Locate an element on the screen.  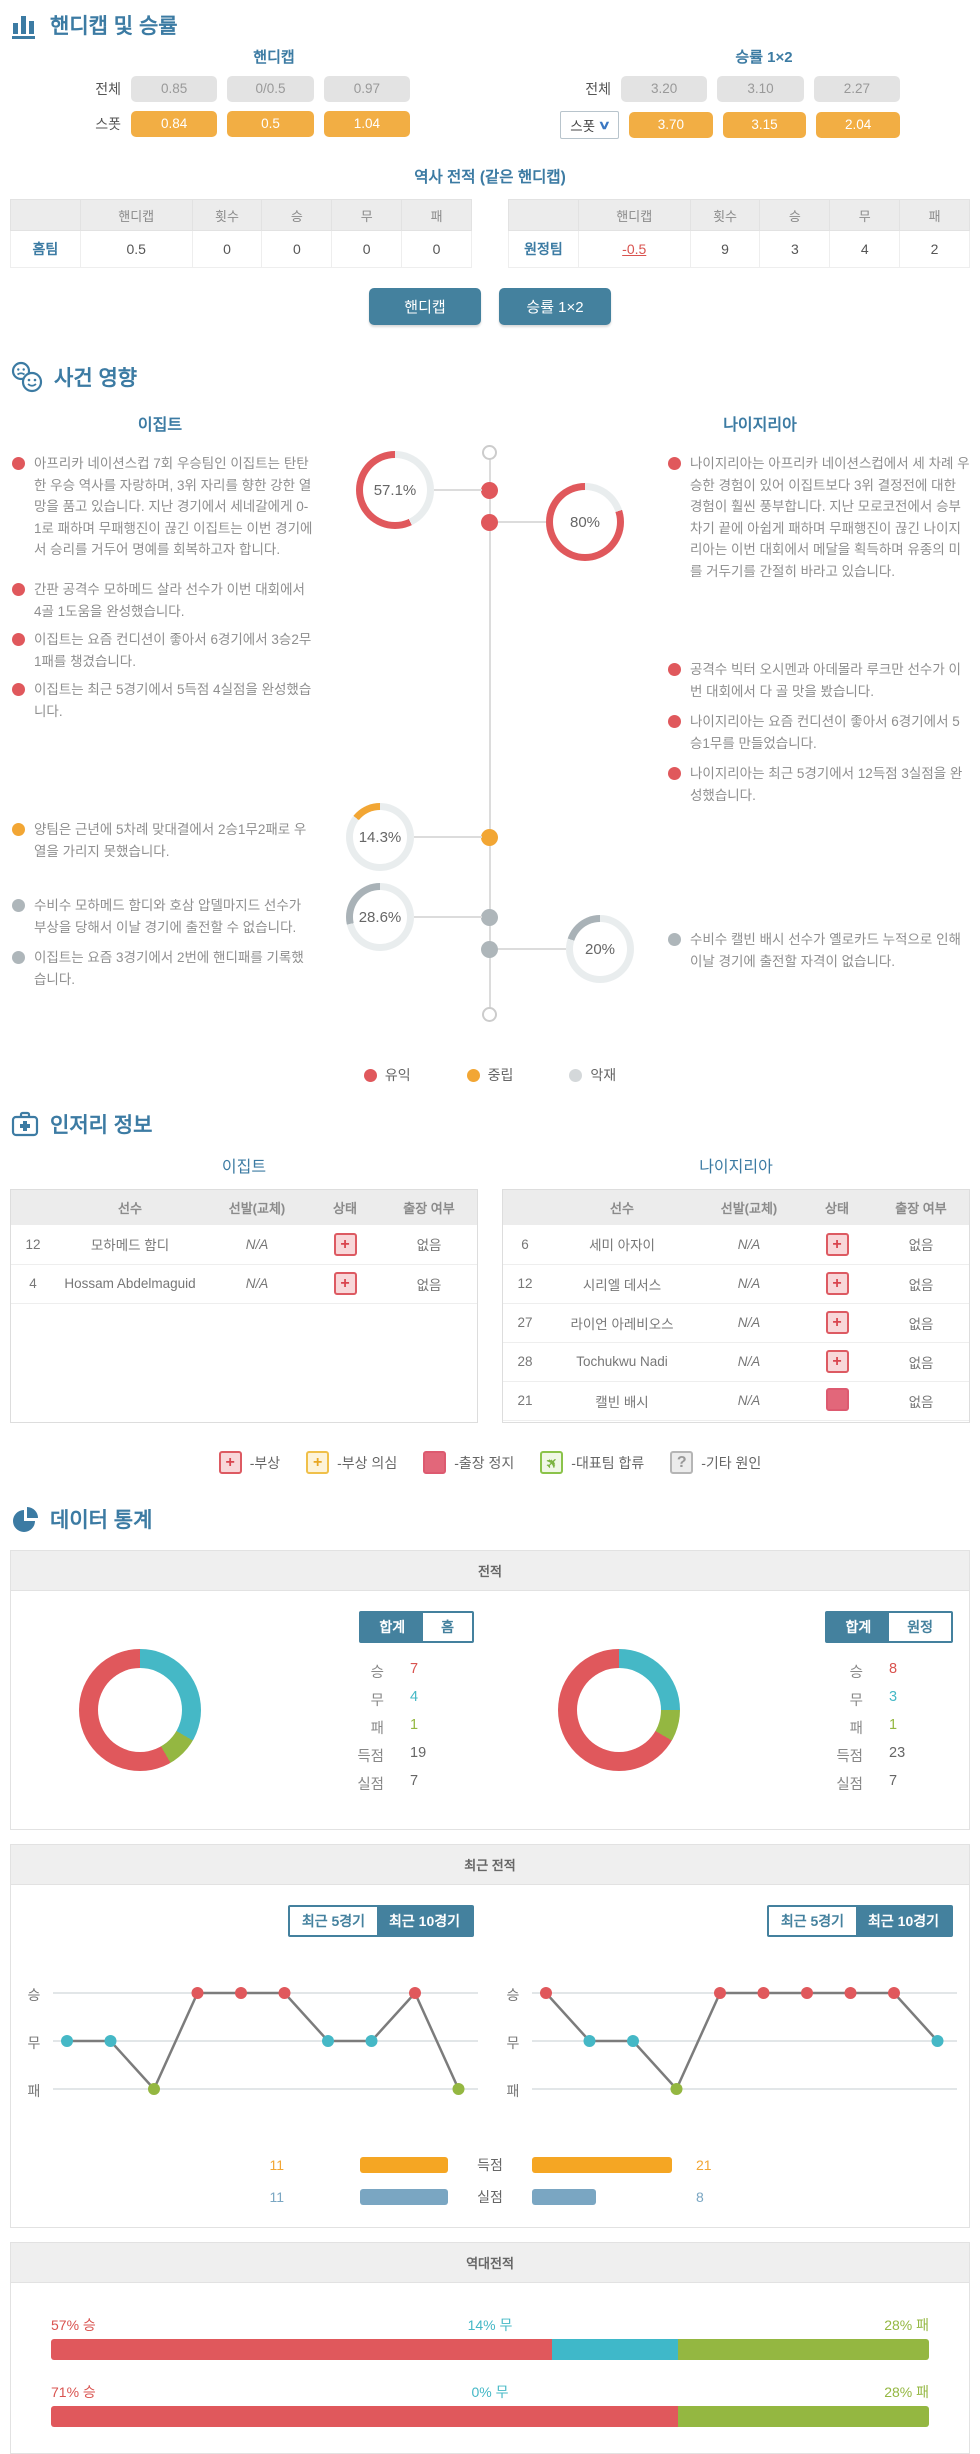
away-conceded-bar is located at coordinates (564, 2197).